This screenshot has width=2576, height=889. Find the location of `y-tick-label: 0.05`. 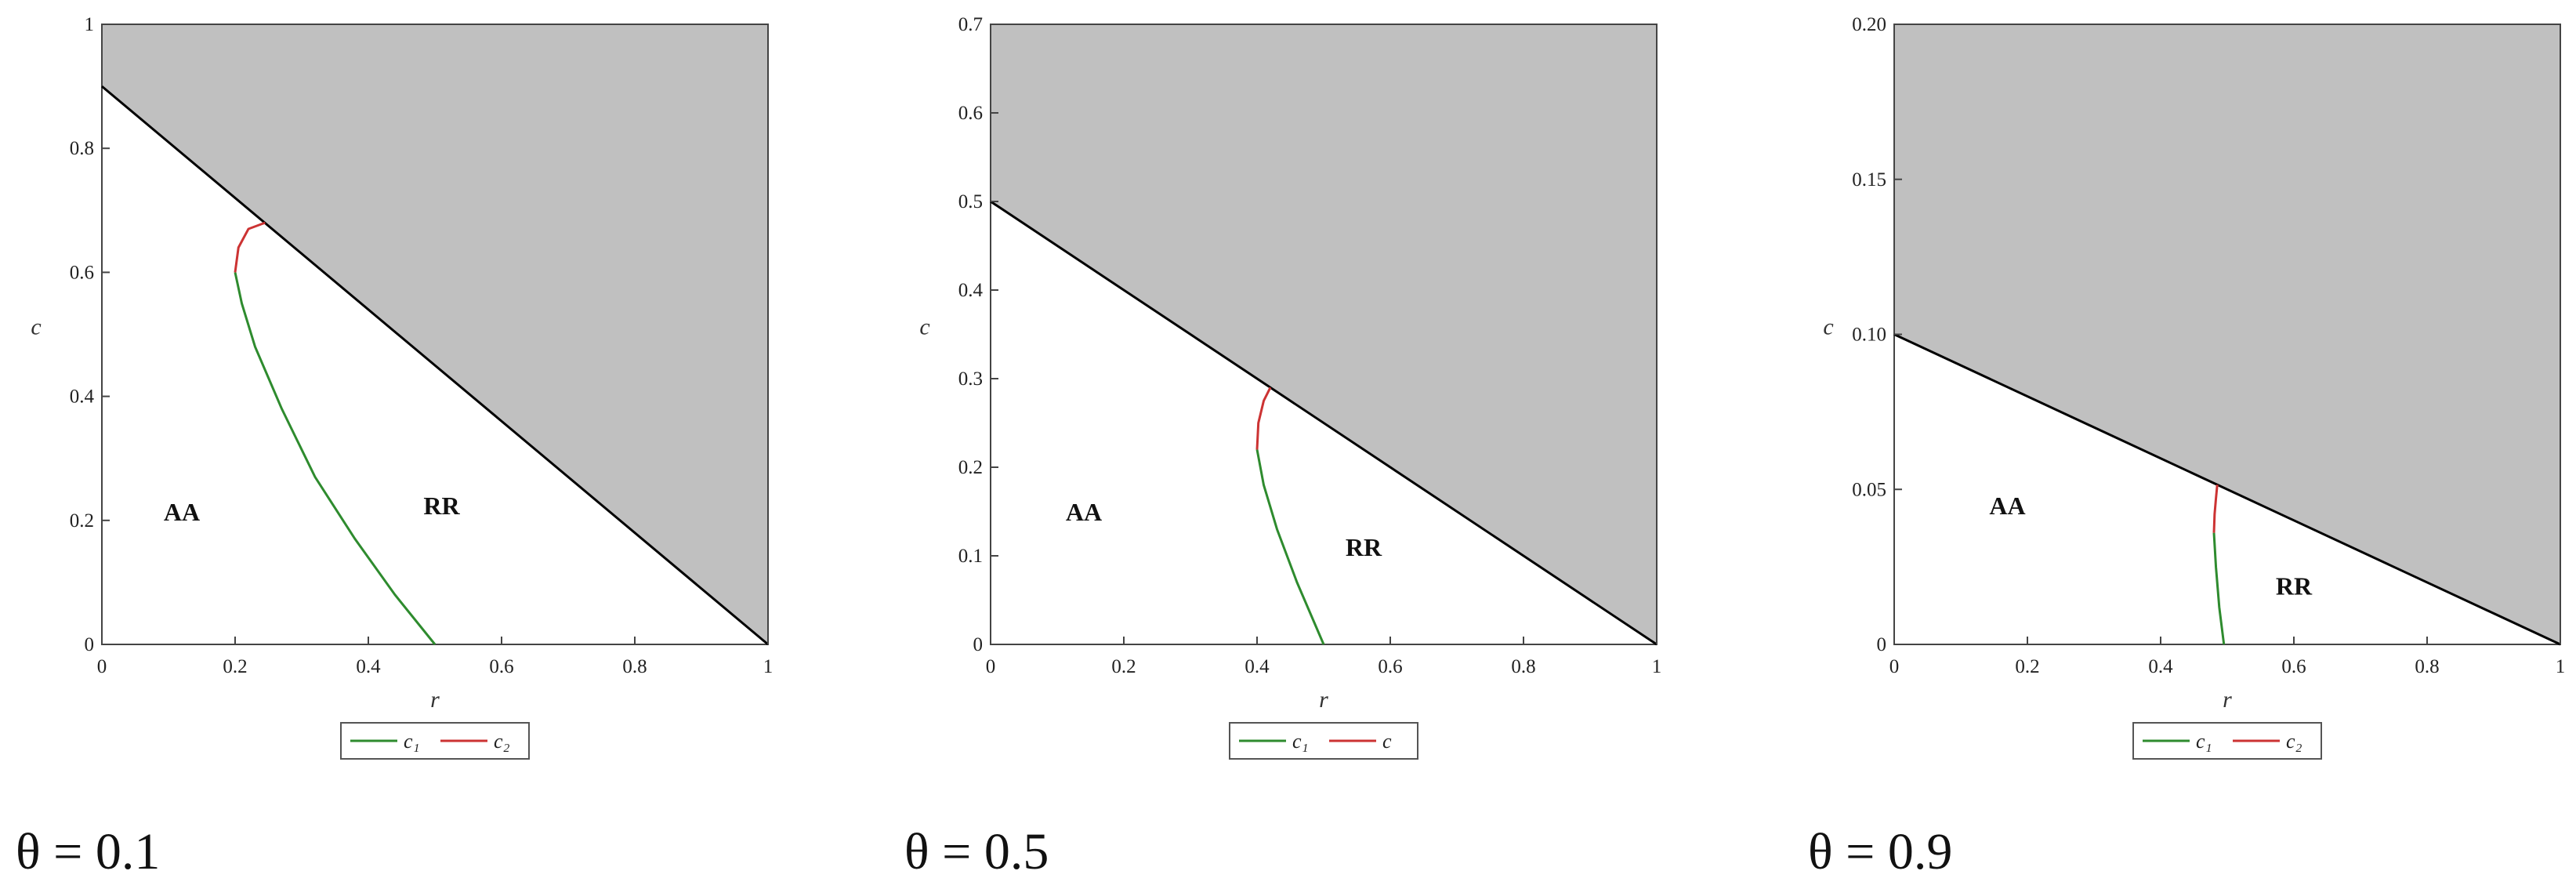

y-tick-label: 0.05 is located at coordinates (1869, 490).